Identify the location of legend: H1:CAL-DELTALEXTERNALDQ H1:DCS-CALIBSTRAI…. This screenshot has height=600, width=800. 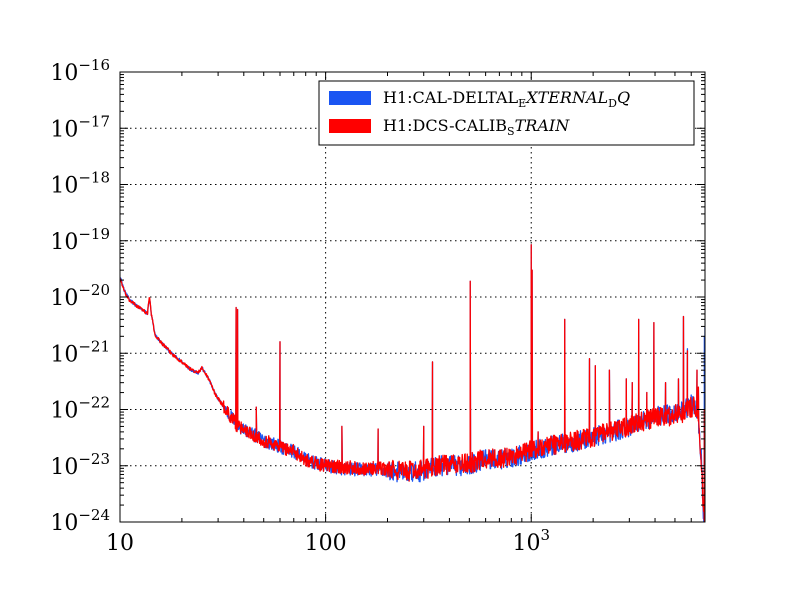
(506, 113).